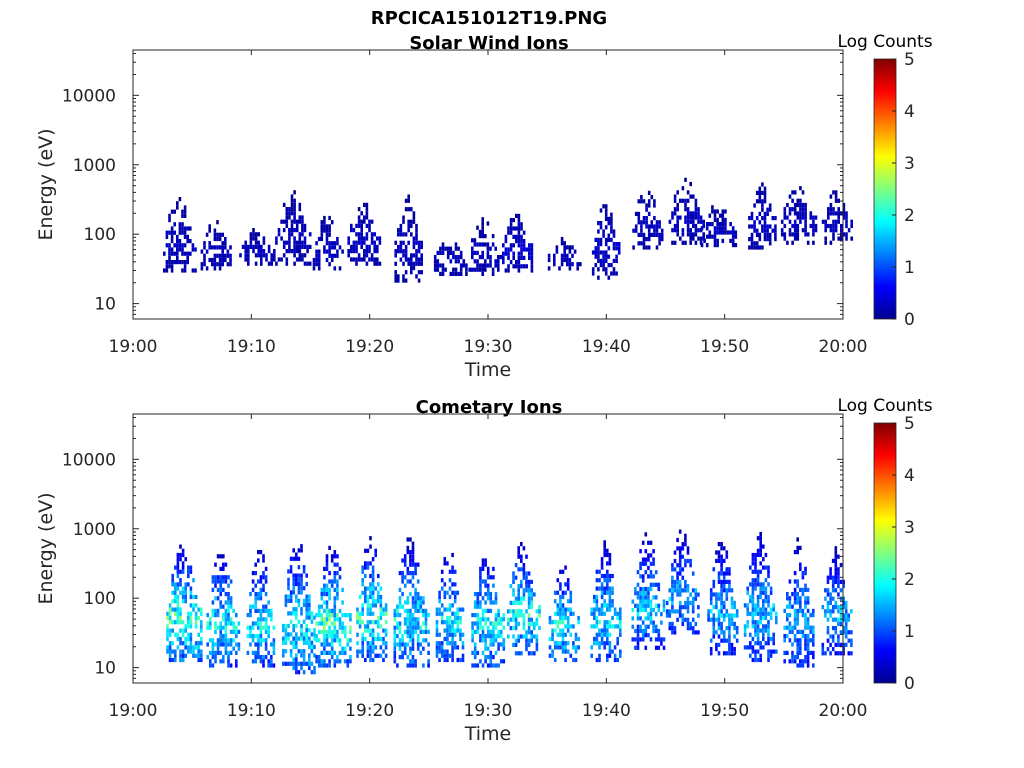 This screenshot has width=1024, height=768. What do you see at coordinates (89, 96) in the screenshot?
I see `y-tick-label: 10000` at bounding box center [89, 96].